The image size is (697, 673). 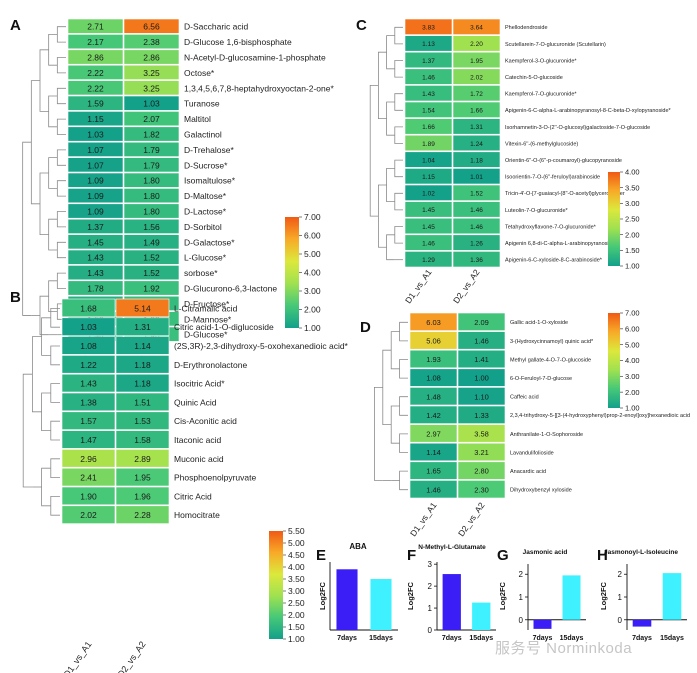 I want to click on column-label: D2_vs_A2, so click(x=132, y=656).